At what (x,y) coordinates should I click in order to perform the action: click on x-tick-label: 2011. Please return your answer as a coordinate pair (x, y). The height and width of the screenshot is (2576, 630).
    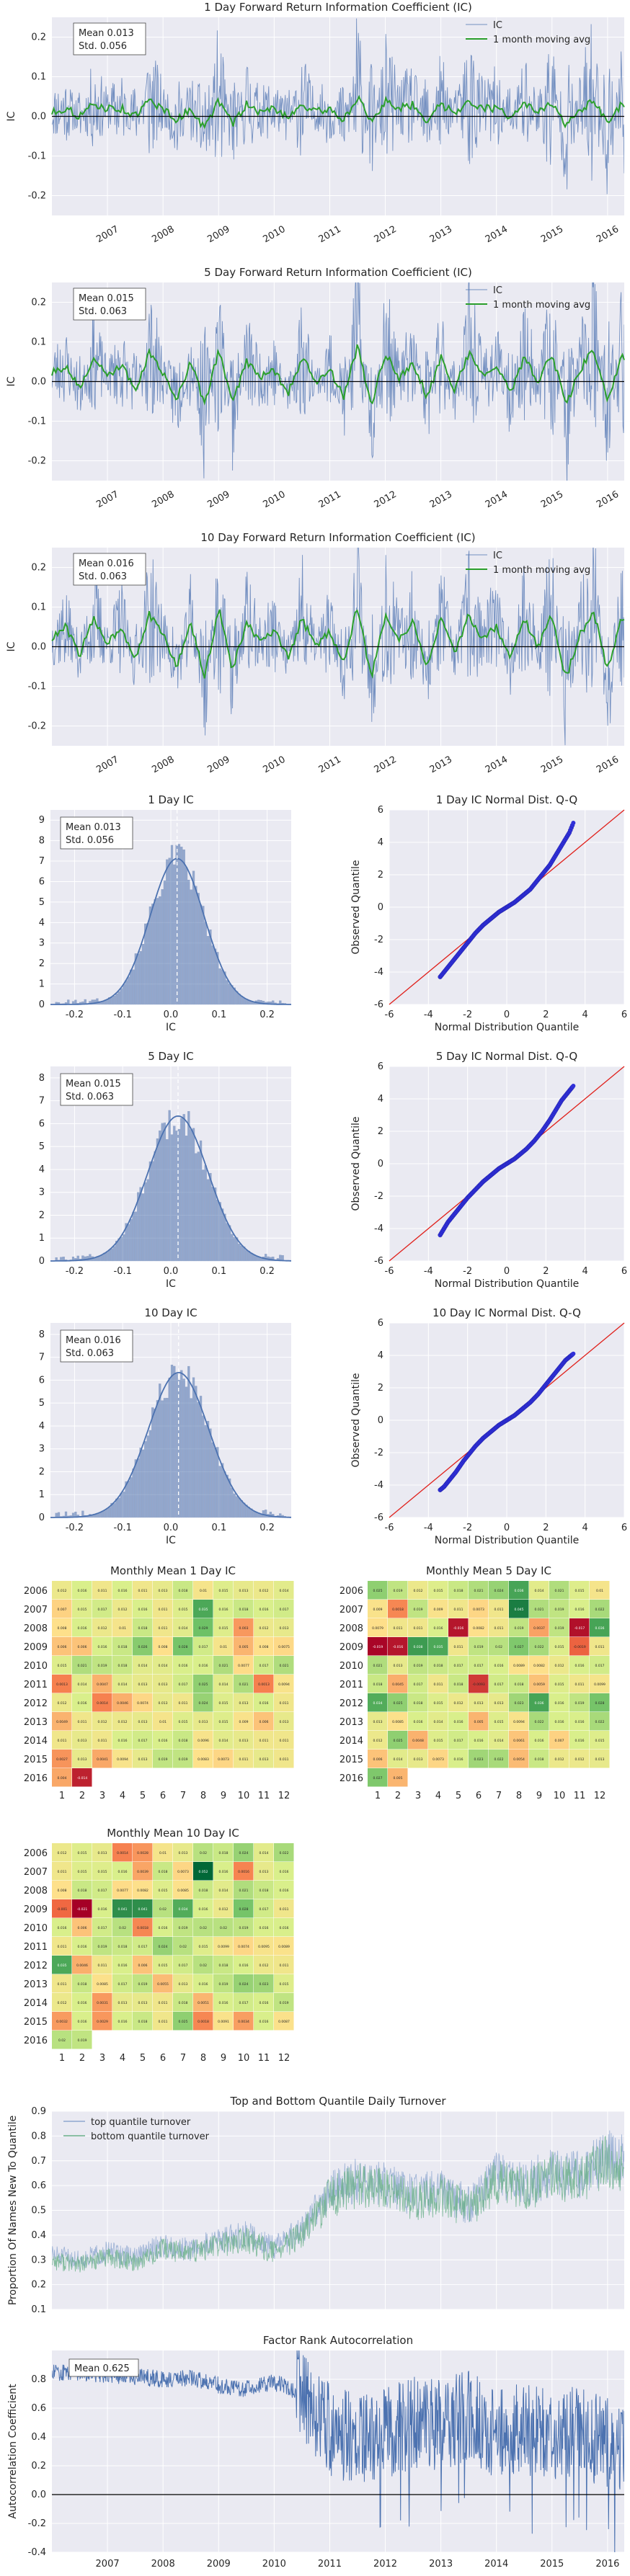
    Looking at the image, I should click on (330, 765).